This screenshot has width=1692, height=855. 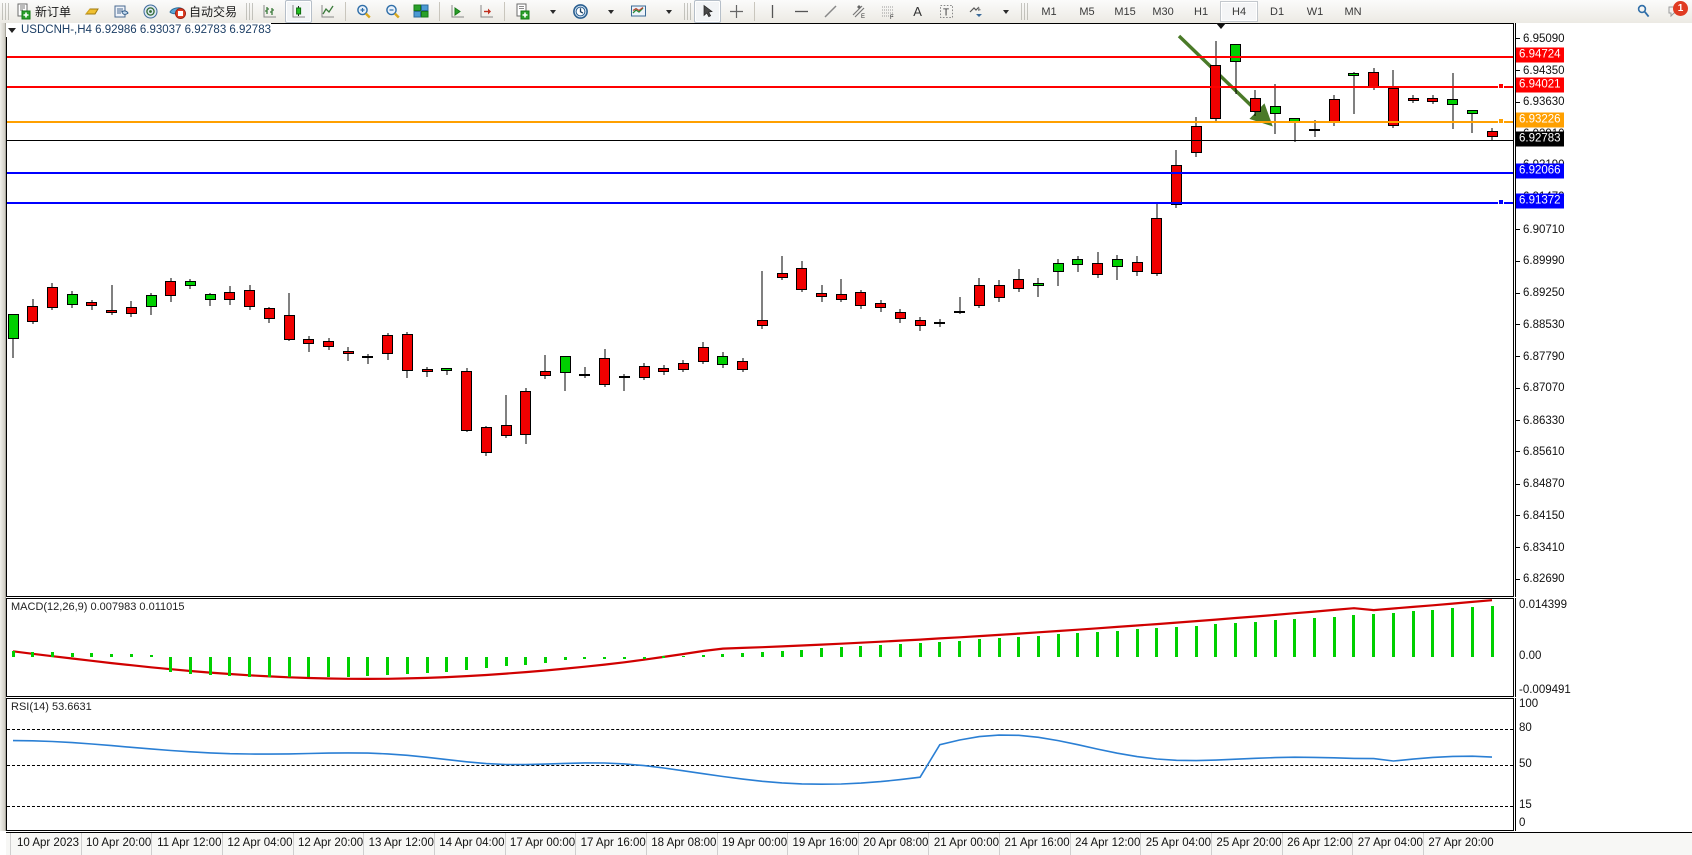 What do you see at coordinates (1315, 11) in the screenshot?
I see `timeframe-w1: W1` at bounding box center [1315, 11].